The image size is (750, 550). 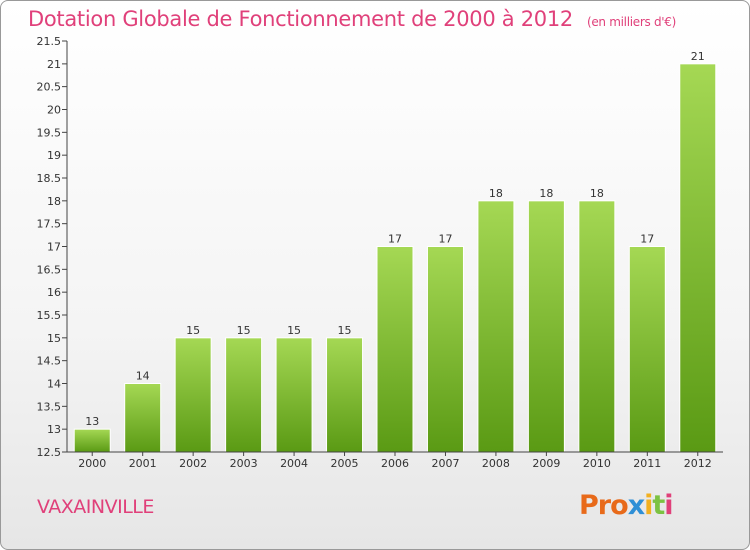 I want to click on y-tick-label: 20, so click(x=54, y=110).